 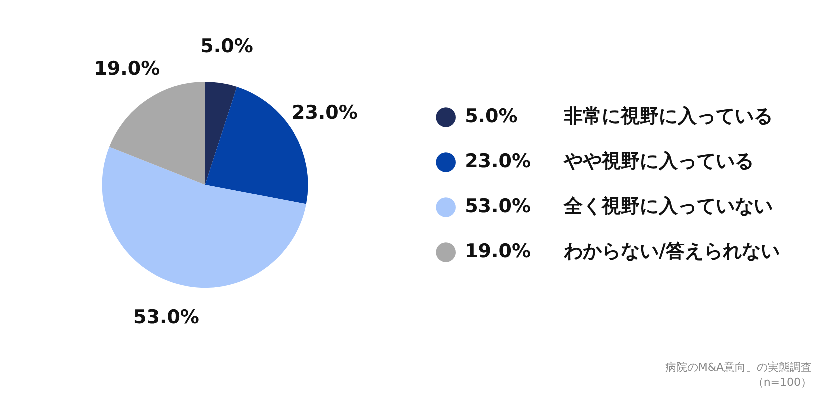 I want to click on data-label: 23.0%, so click(x=325, y=113).